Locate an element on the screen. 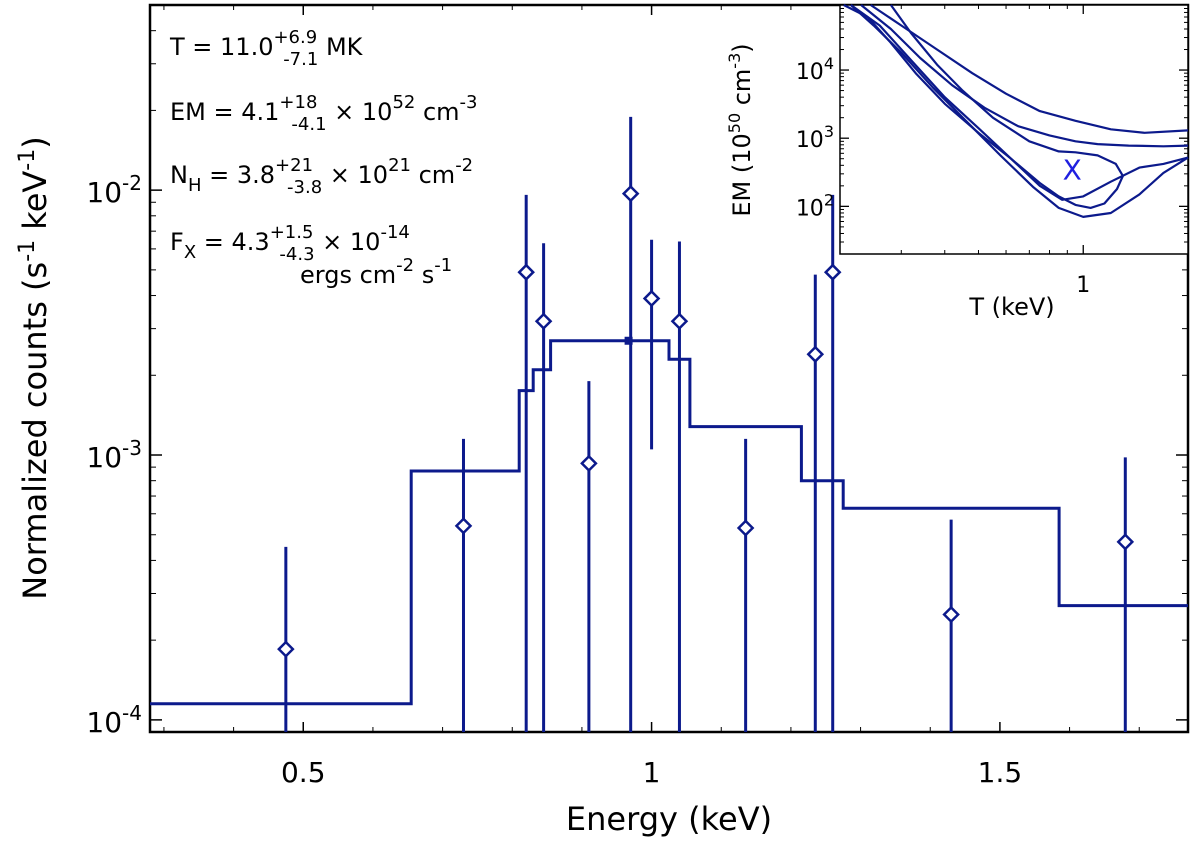  x-tick-label: 0.5 is located at coordinates (303, 772).